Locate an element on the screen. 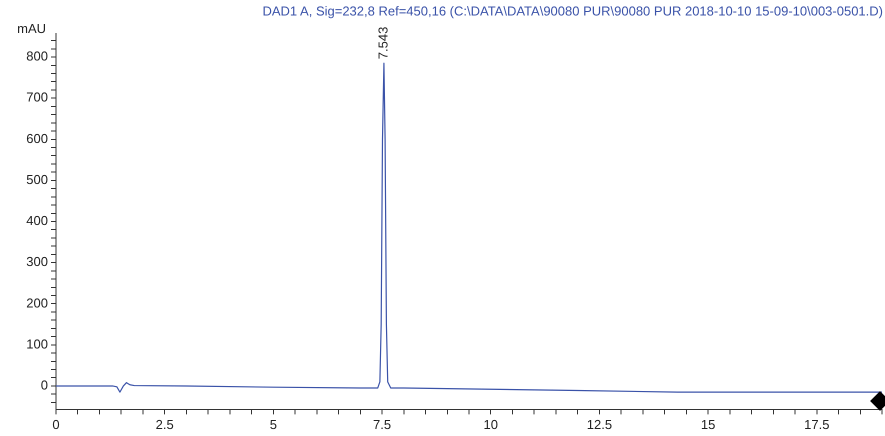 The width and height of the screenshot is (885, 436). x-tick-label: 7.5 is located at coordinates (382, 424).